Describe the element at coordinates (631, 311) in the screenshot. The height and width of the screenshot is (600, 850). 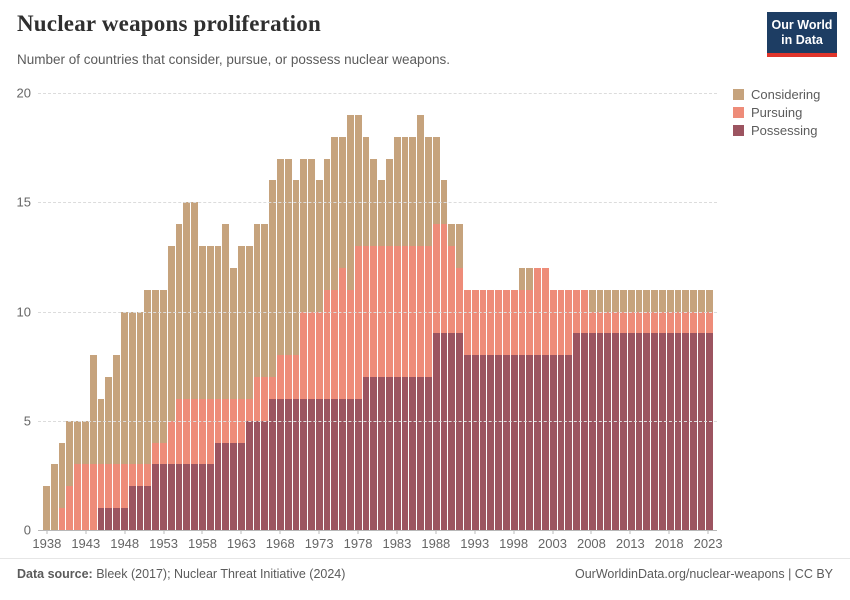
I see `bar-2013` at that location.